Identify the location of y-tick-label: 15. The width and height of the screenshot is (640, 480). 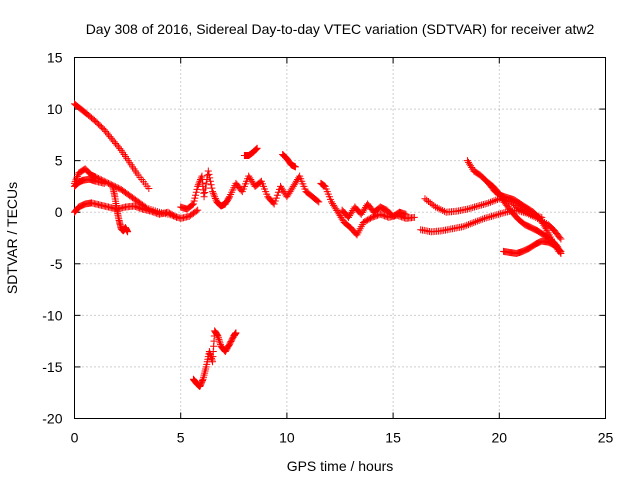
(55, 58).